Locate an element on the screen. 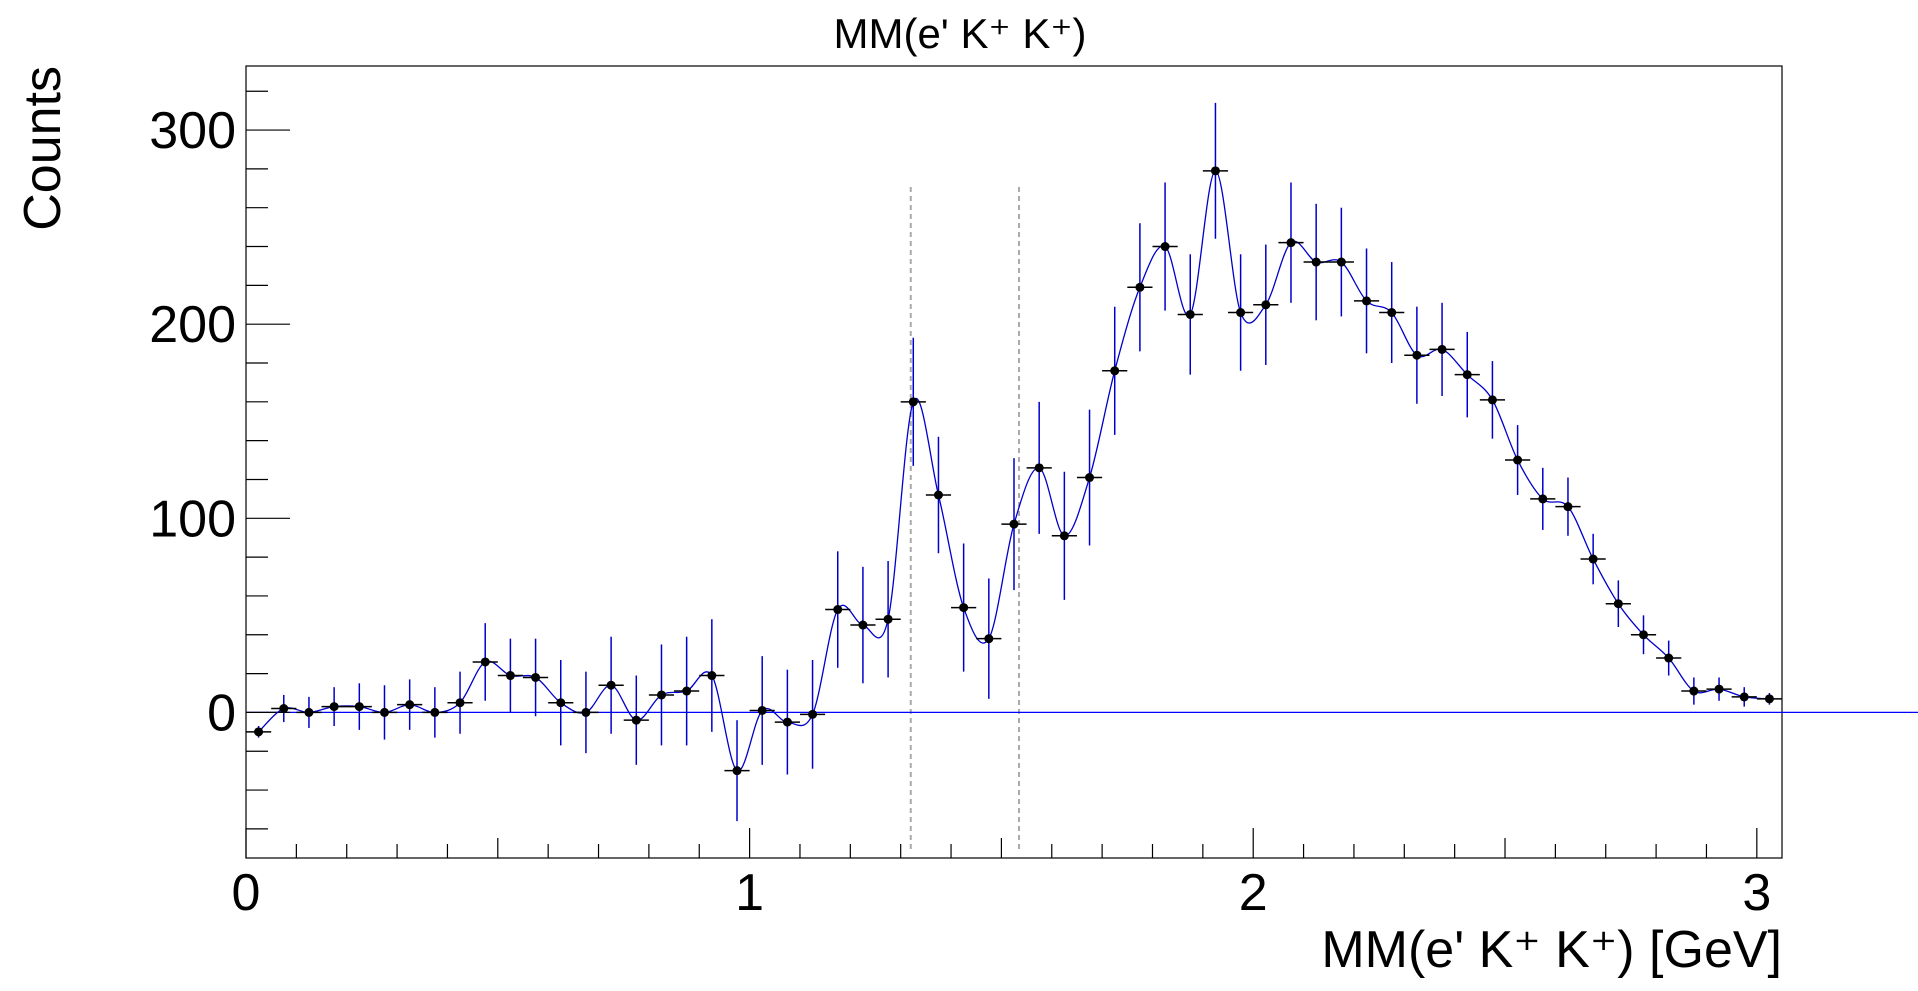  y-axis: 0 100 200 300 is located at coordinates (219, 460).